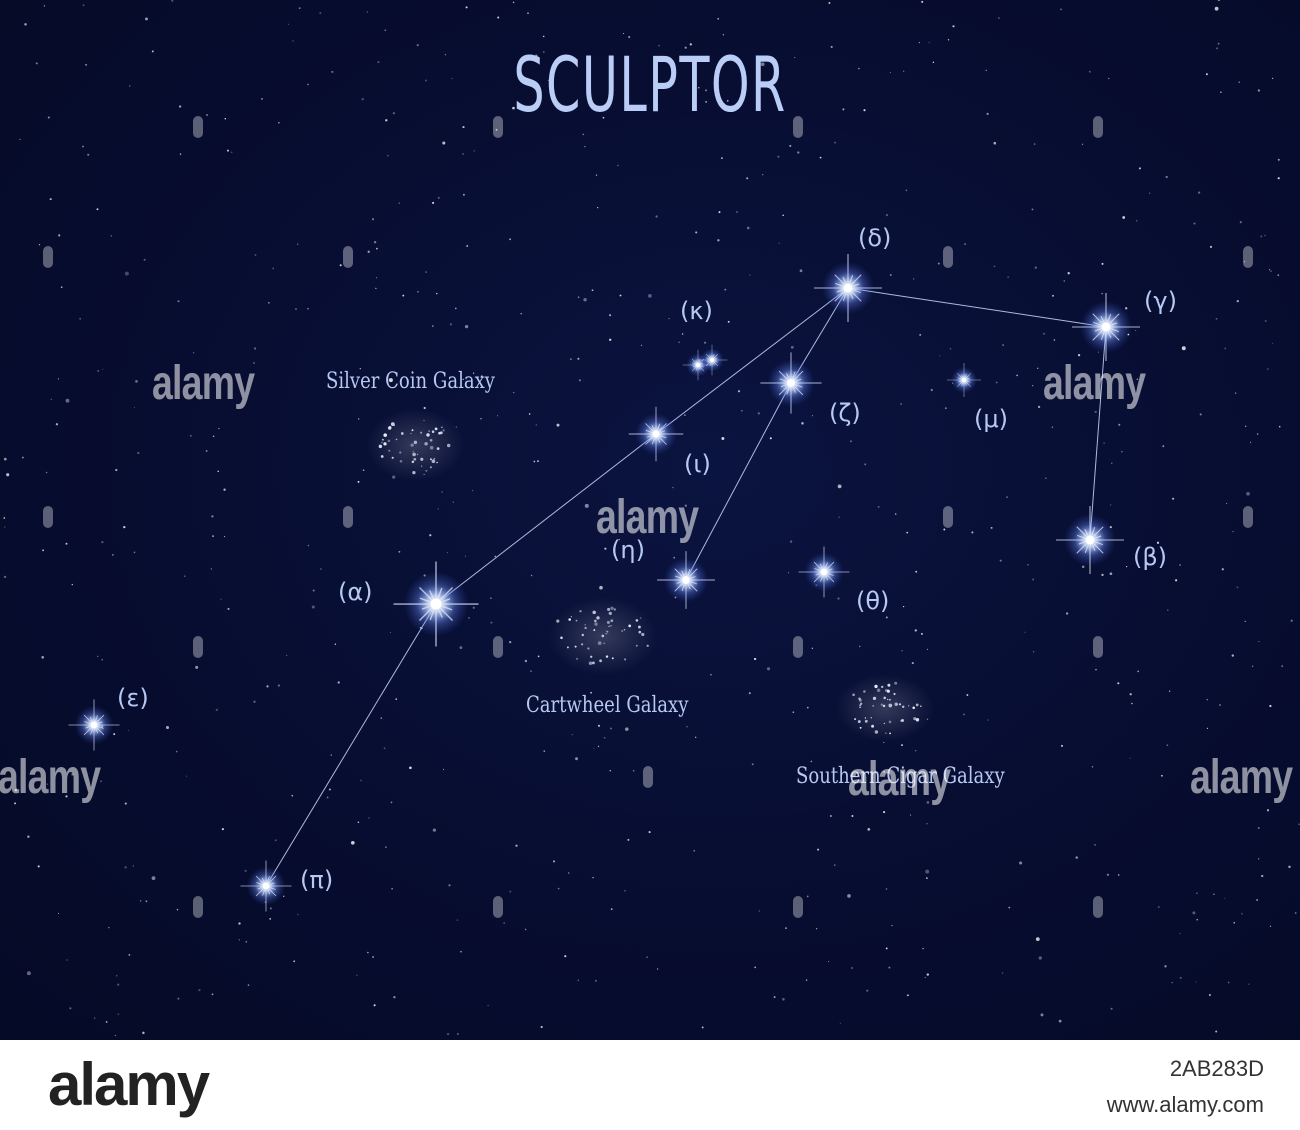  Describe the element at coordinates (607, 705) in the screenshot. I see `galaxy-label-cartwheel: Cartwheel Galaxy` at that location.